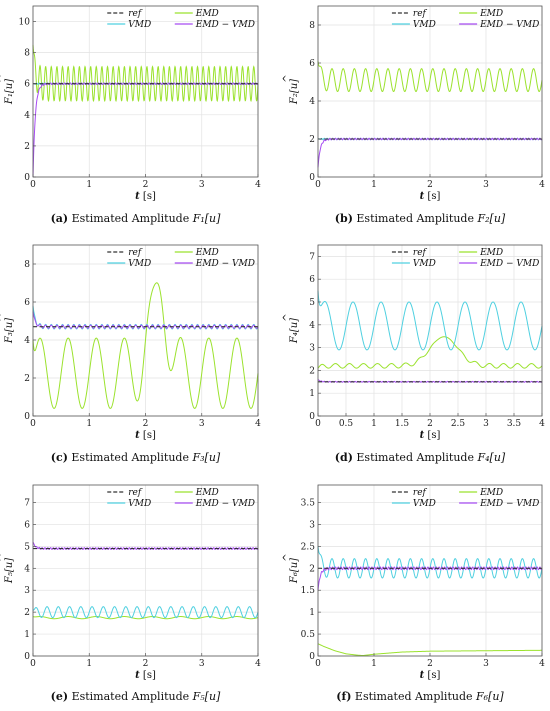 The width and height of the screenshot is (550, 711). I want to click on y-tick-label: 0.5, so click(308, 635).